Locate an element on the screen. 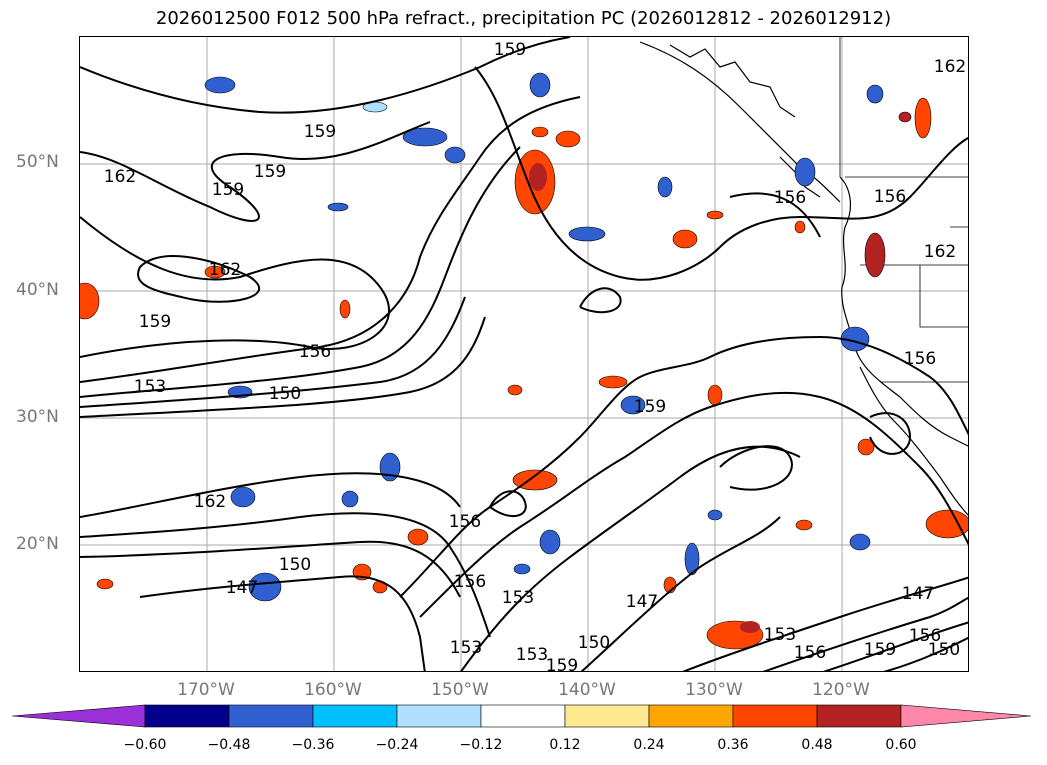 This screenshot has height=765, width=1047. lon-label-130w: 130°W is located at coordinates (714, 690).